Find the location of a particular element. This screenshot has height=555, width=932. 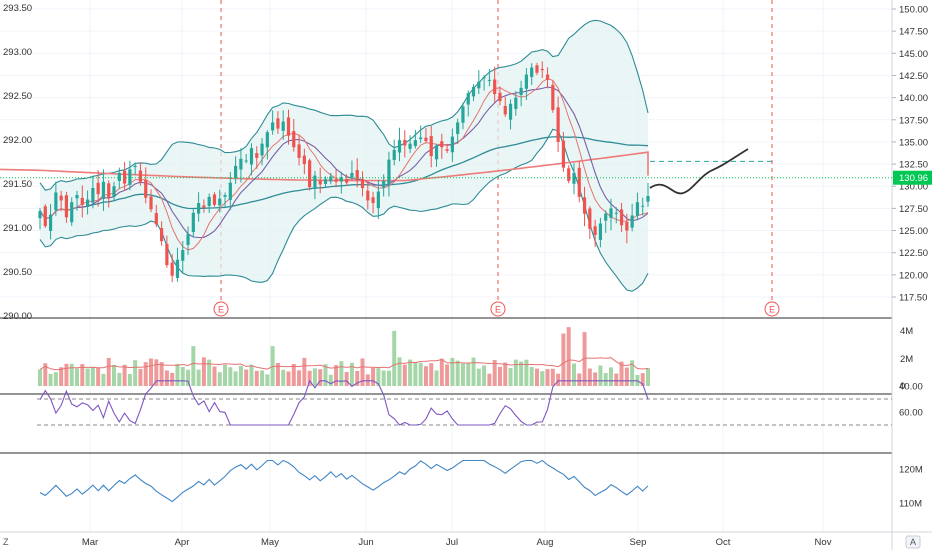

volume-axis-label: 0 is located at coordinates (902, 386).